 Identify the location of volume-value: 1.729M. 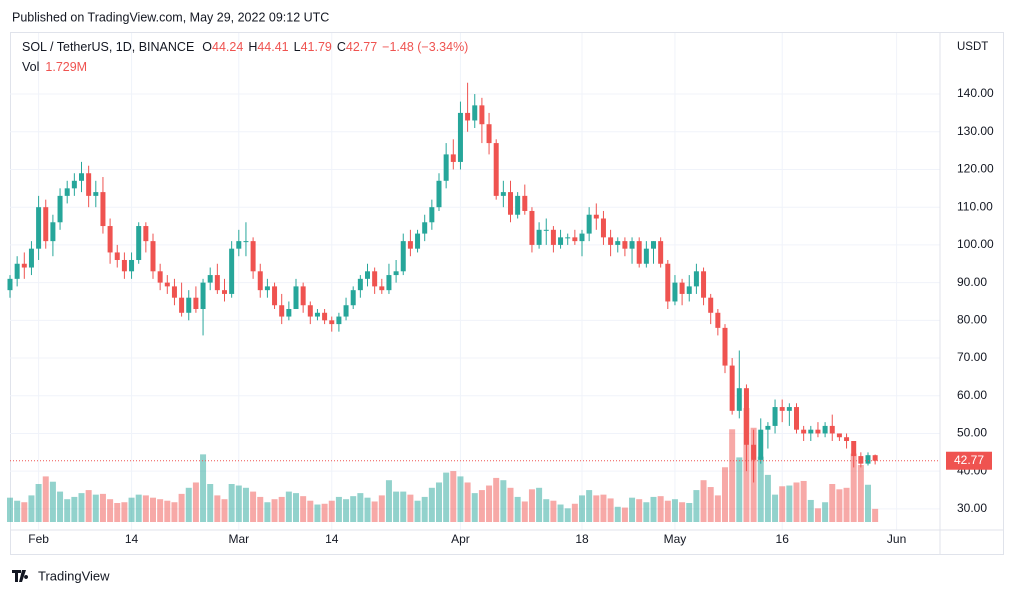
(66, 67).